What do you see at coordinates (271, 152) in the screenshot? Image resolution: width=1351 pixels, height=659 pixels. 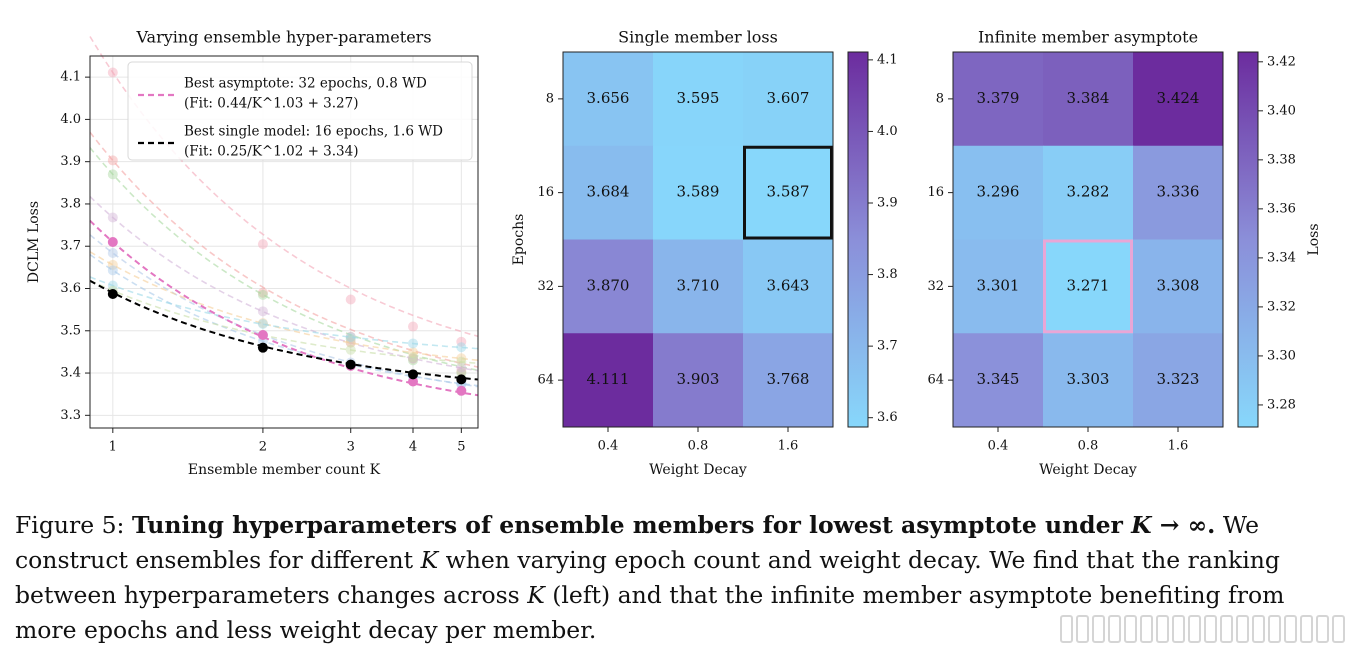 I see `legend-sub-1: (Fit: 0.25/K^1.02 + 3.34)` at bounding box center [271, 152].